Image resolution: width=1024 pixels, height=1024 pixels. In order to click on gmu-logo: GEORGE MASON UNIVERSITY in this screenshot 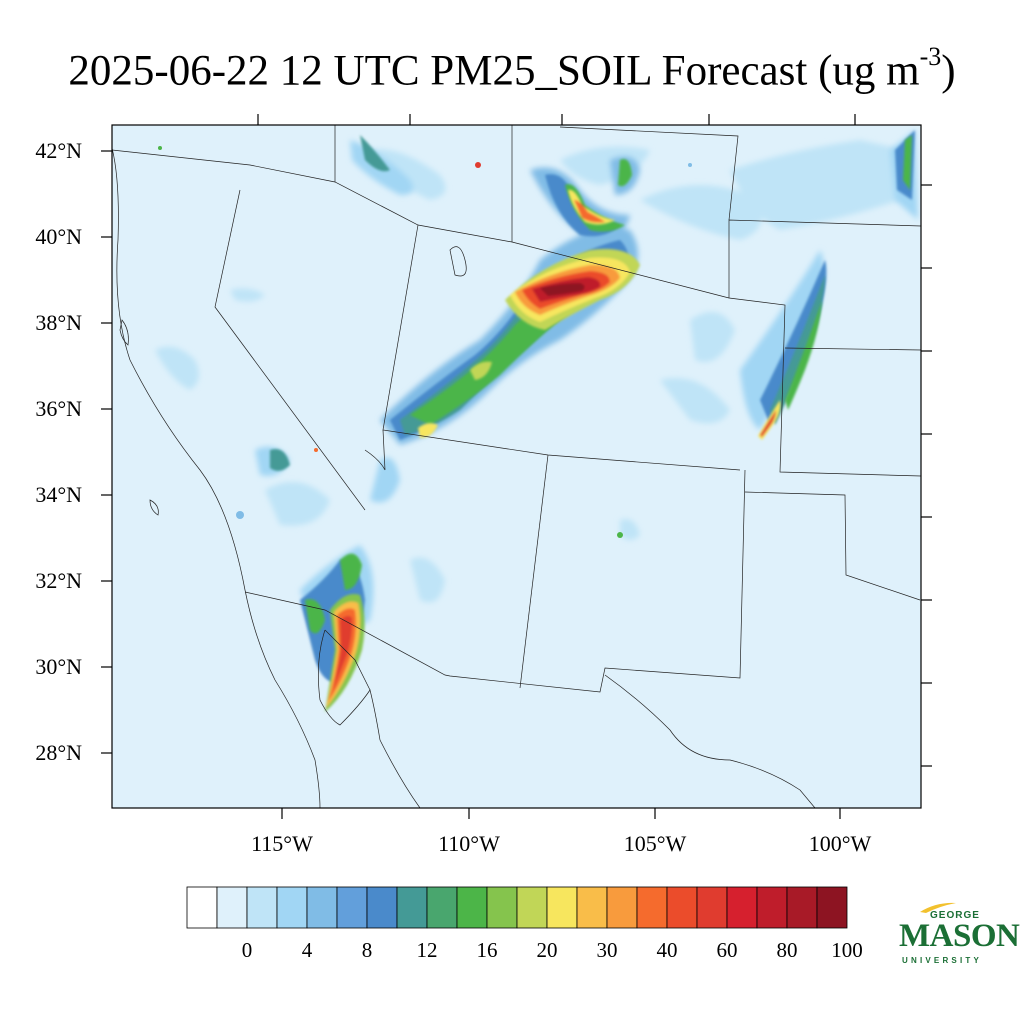, I will do `click(958, 935)`.